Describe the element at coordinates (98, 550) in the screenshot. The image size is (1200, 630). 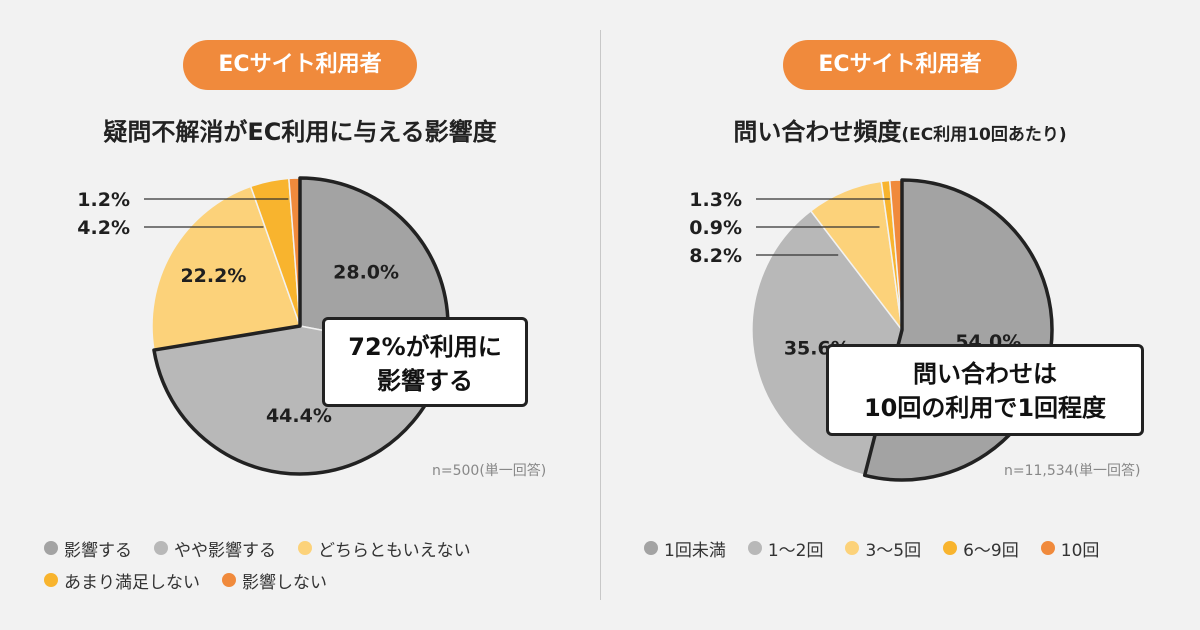
I see `left-legend-label-0: 影響する` at that location.